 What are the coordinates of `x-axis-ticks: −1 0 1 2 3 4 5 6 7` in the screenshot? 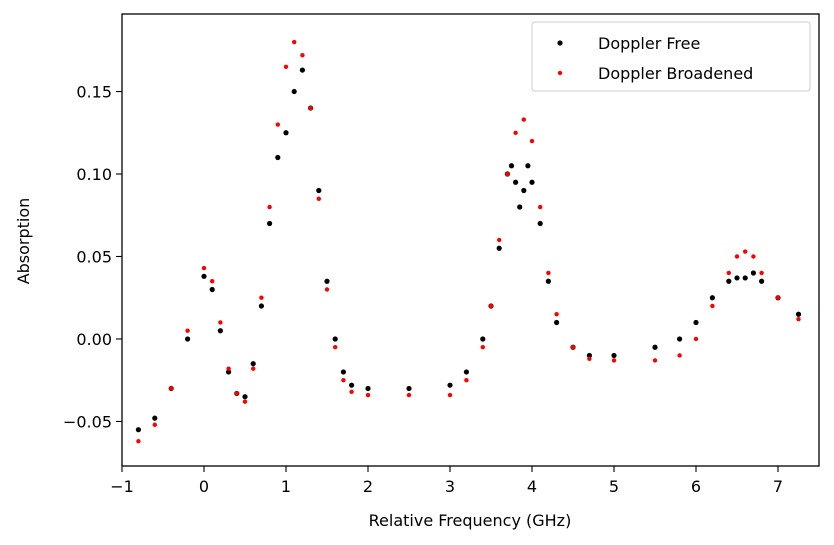 It's located at (446, 481).